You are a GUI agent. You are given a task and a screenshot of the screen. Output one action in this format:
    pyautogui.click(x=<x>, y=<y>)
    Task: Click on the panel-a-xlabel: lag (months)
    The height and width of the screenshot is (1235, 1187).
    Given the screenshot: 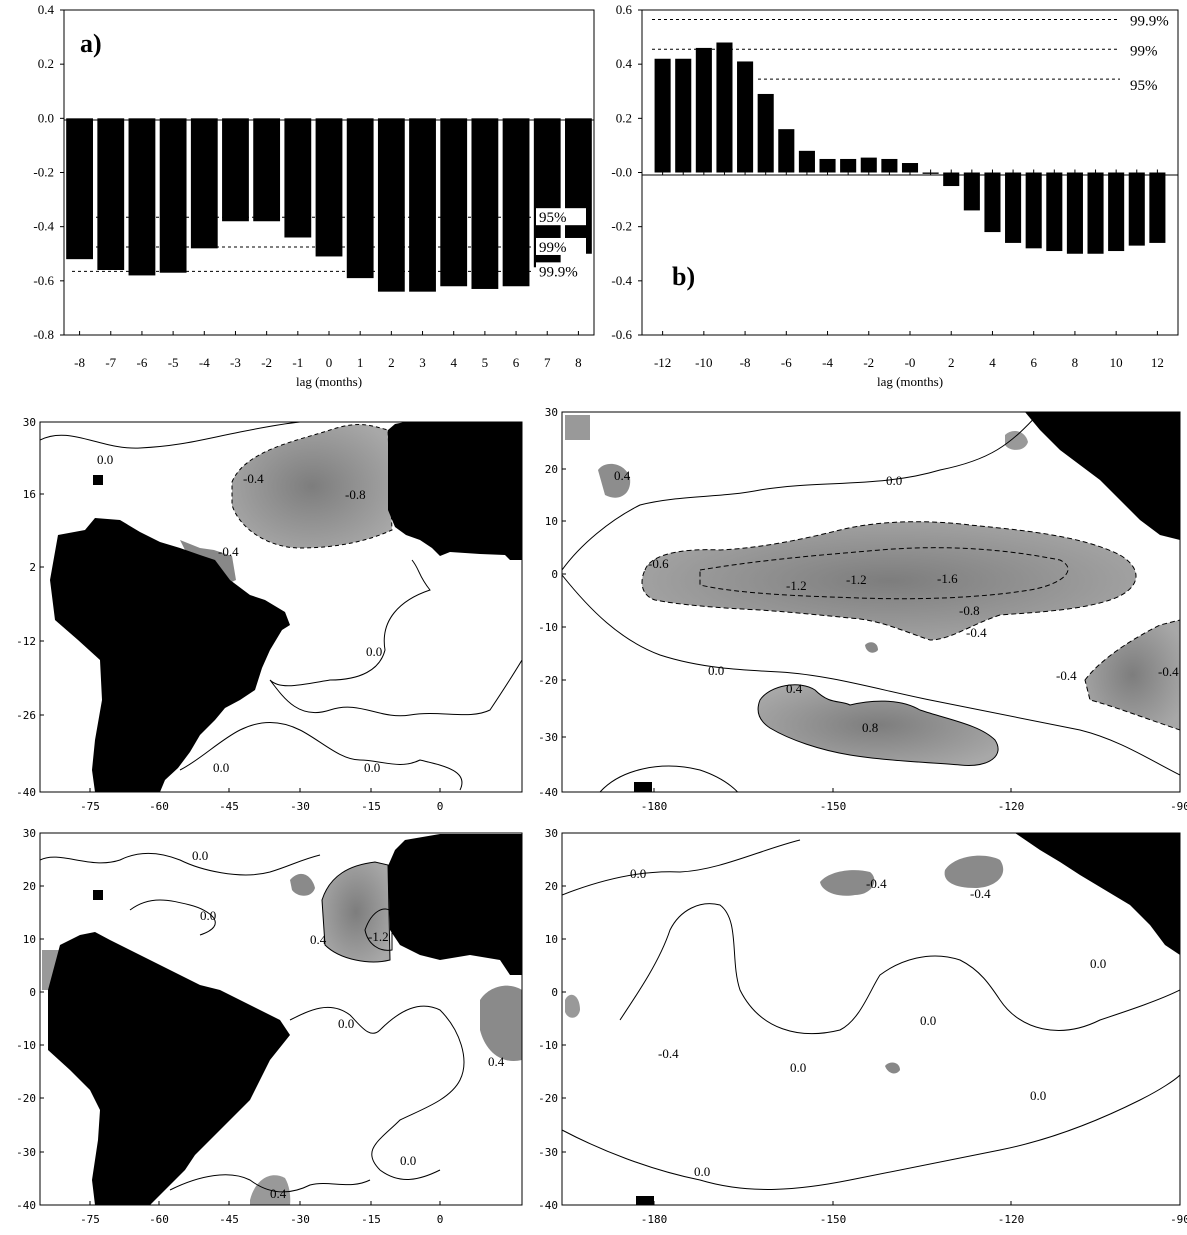 What is the action you would take?
    pyautogui.click(x=329, y=381)
    